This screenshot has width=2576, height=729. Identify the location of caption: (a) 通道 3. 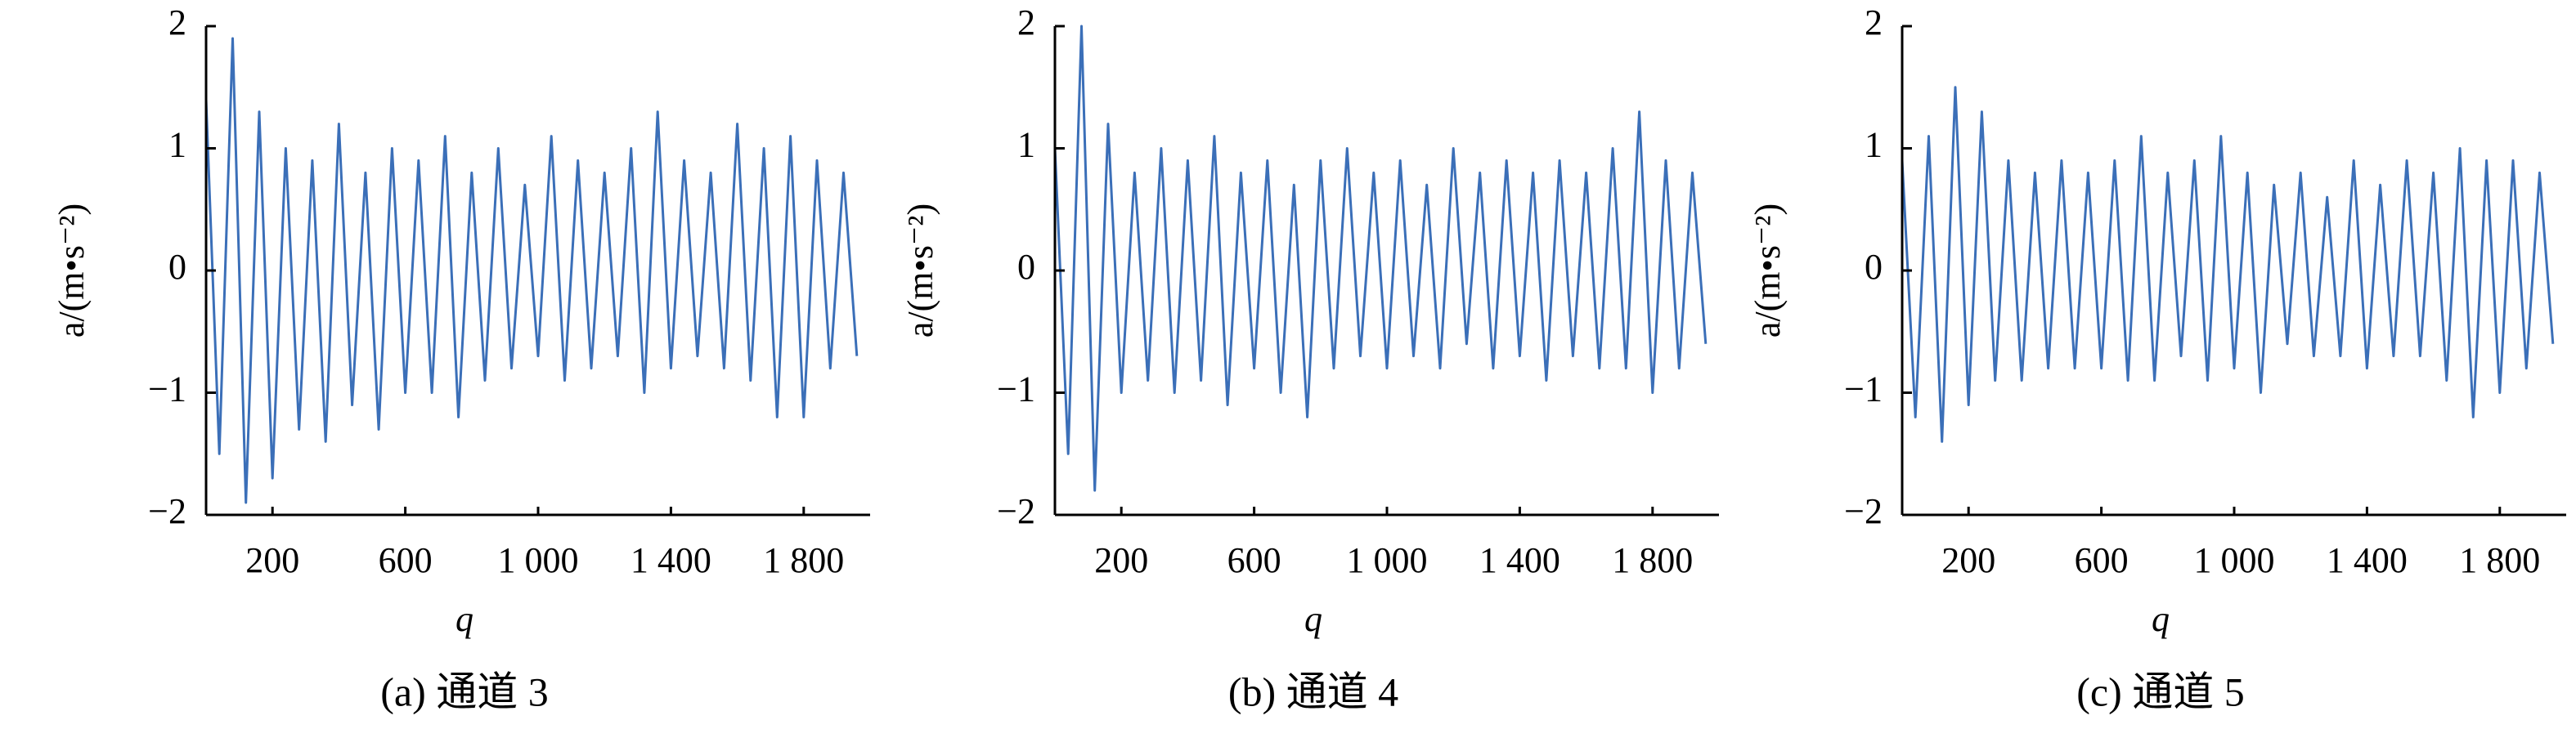
(465, 691).